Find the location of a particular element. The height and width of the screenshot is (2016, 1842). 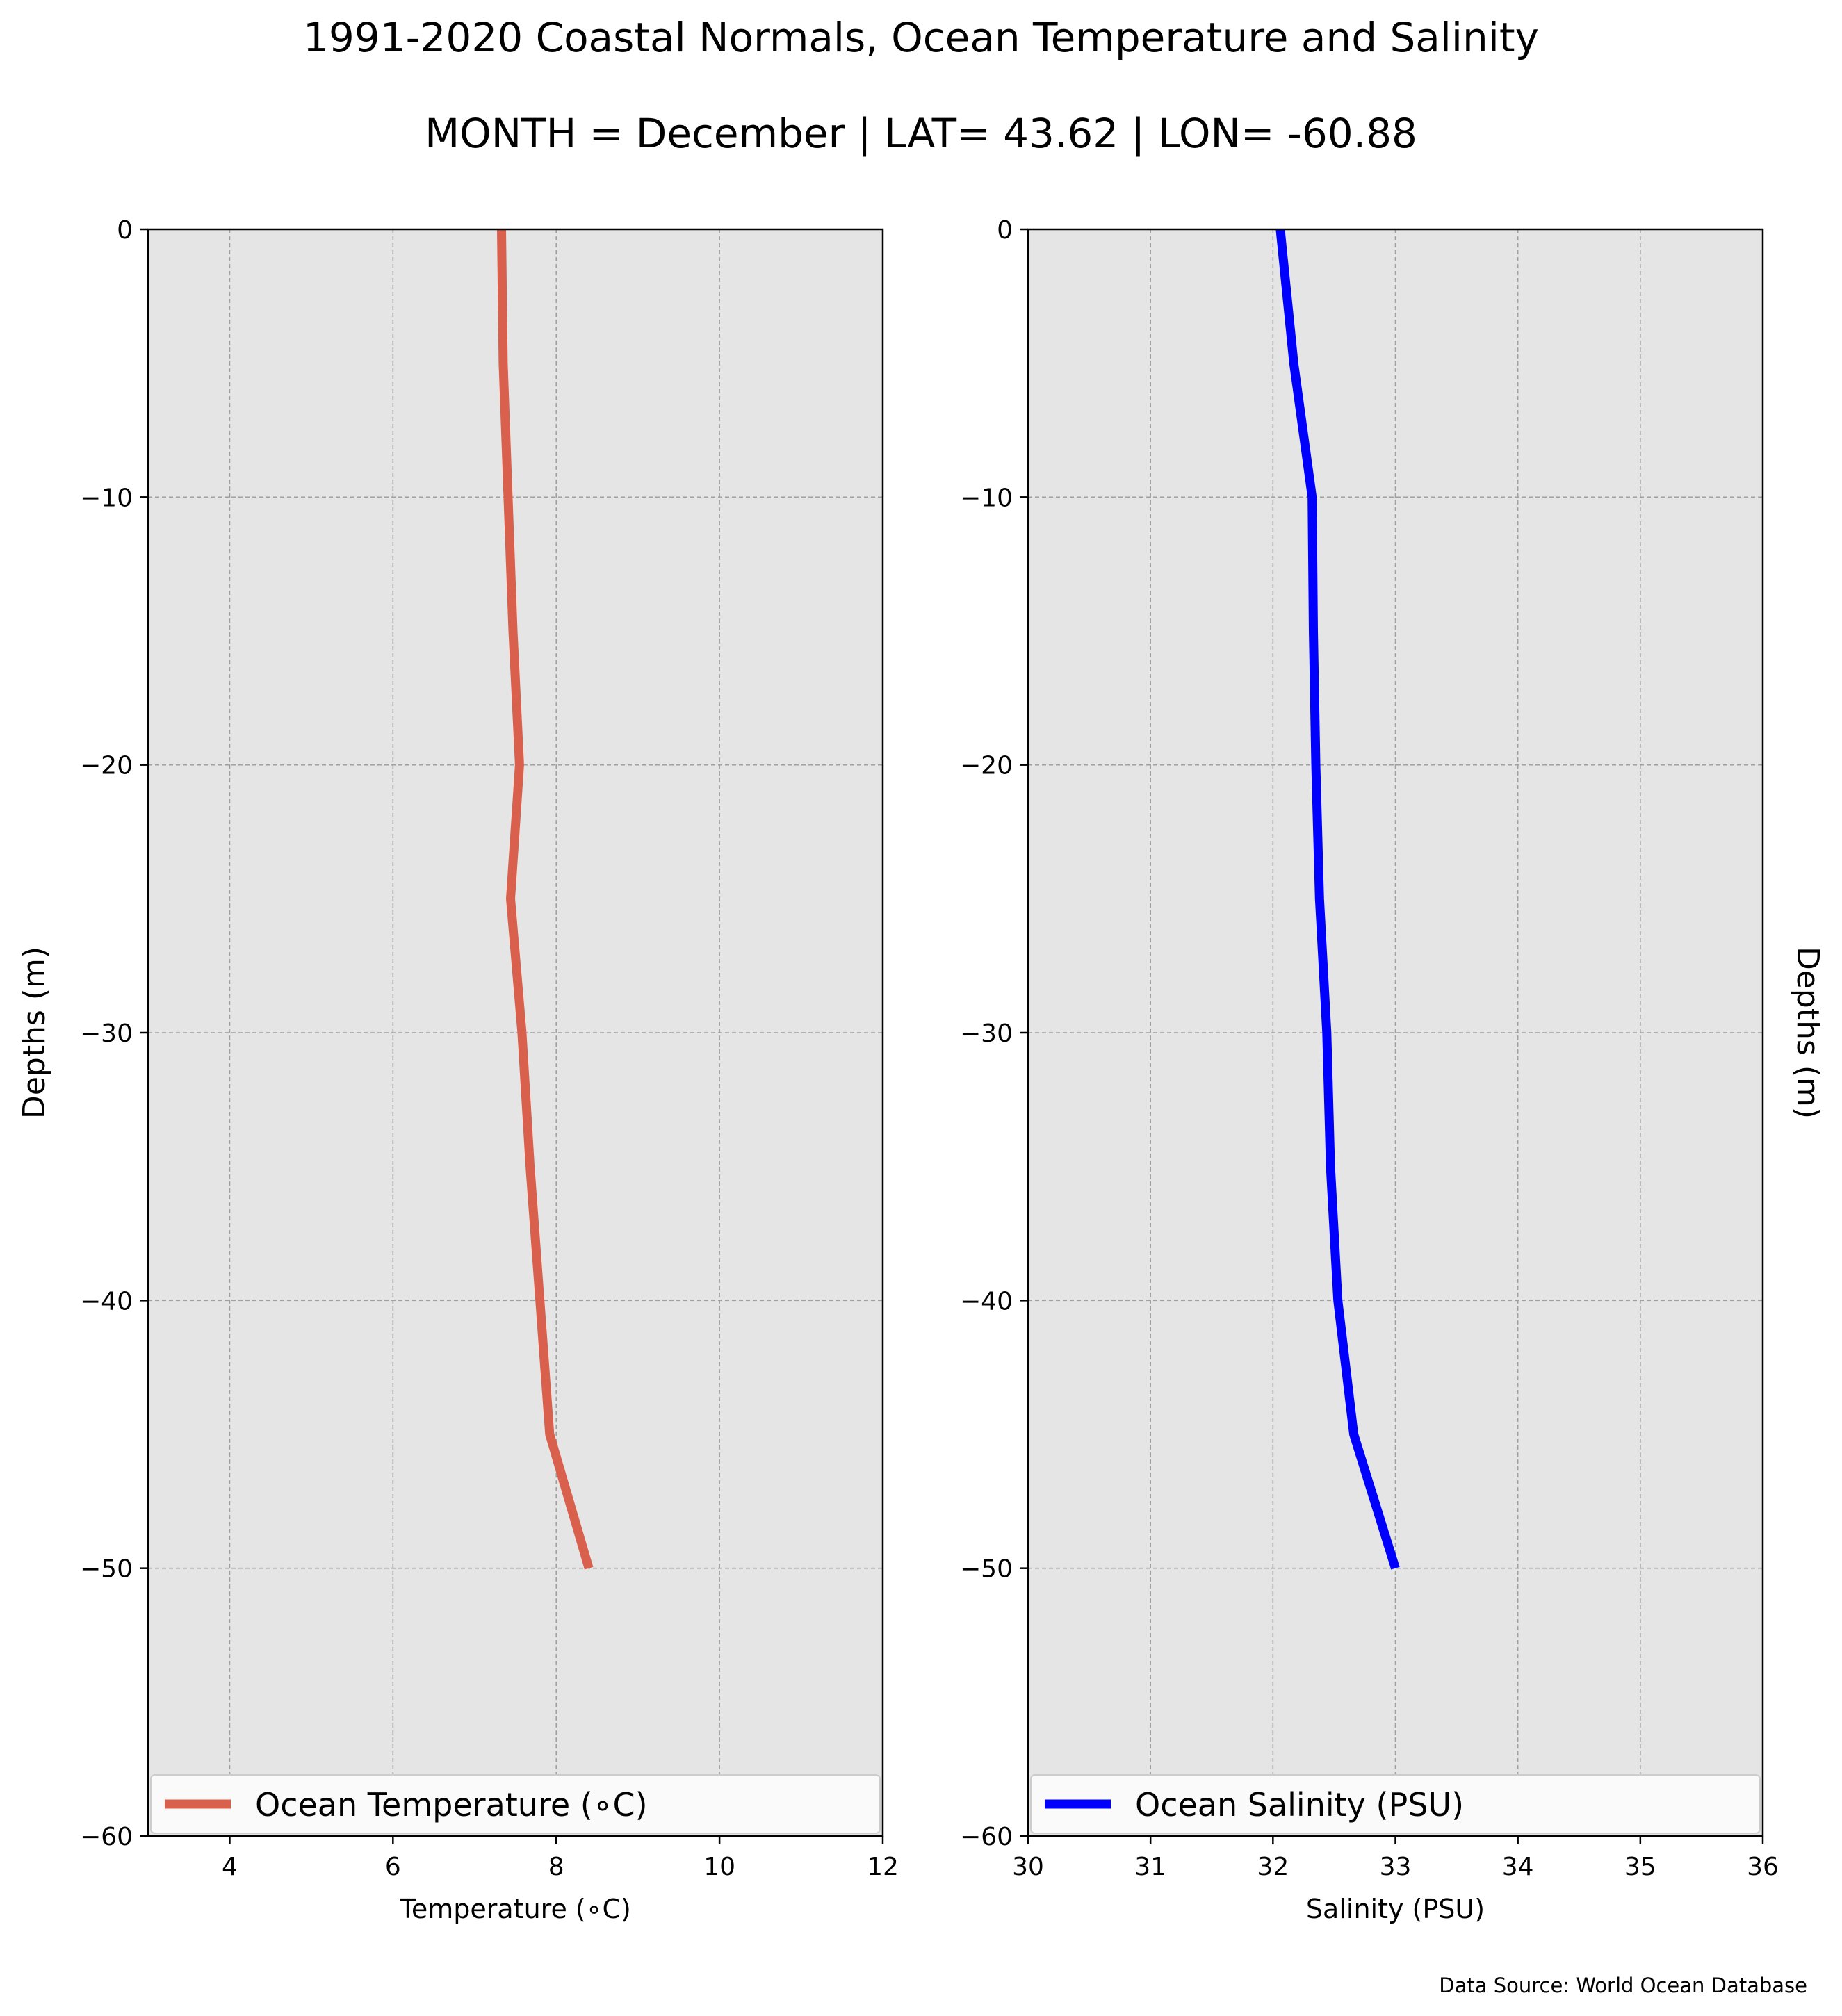

right-x-axis-label: Salinity (PSU) is located at coordinates (1395, 1909).